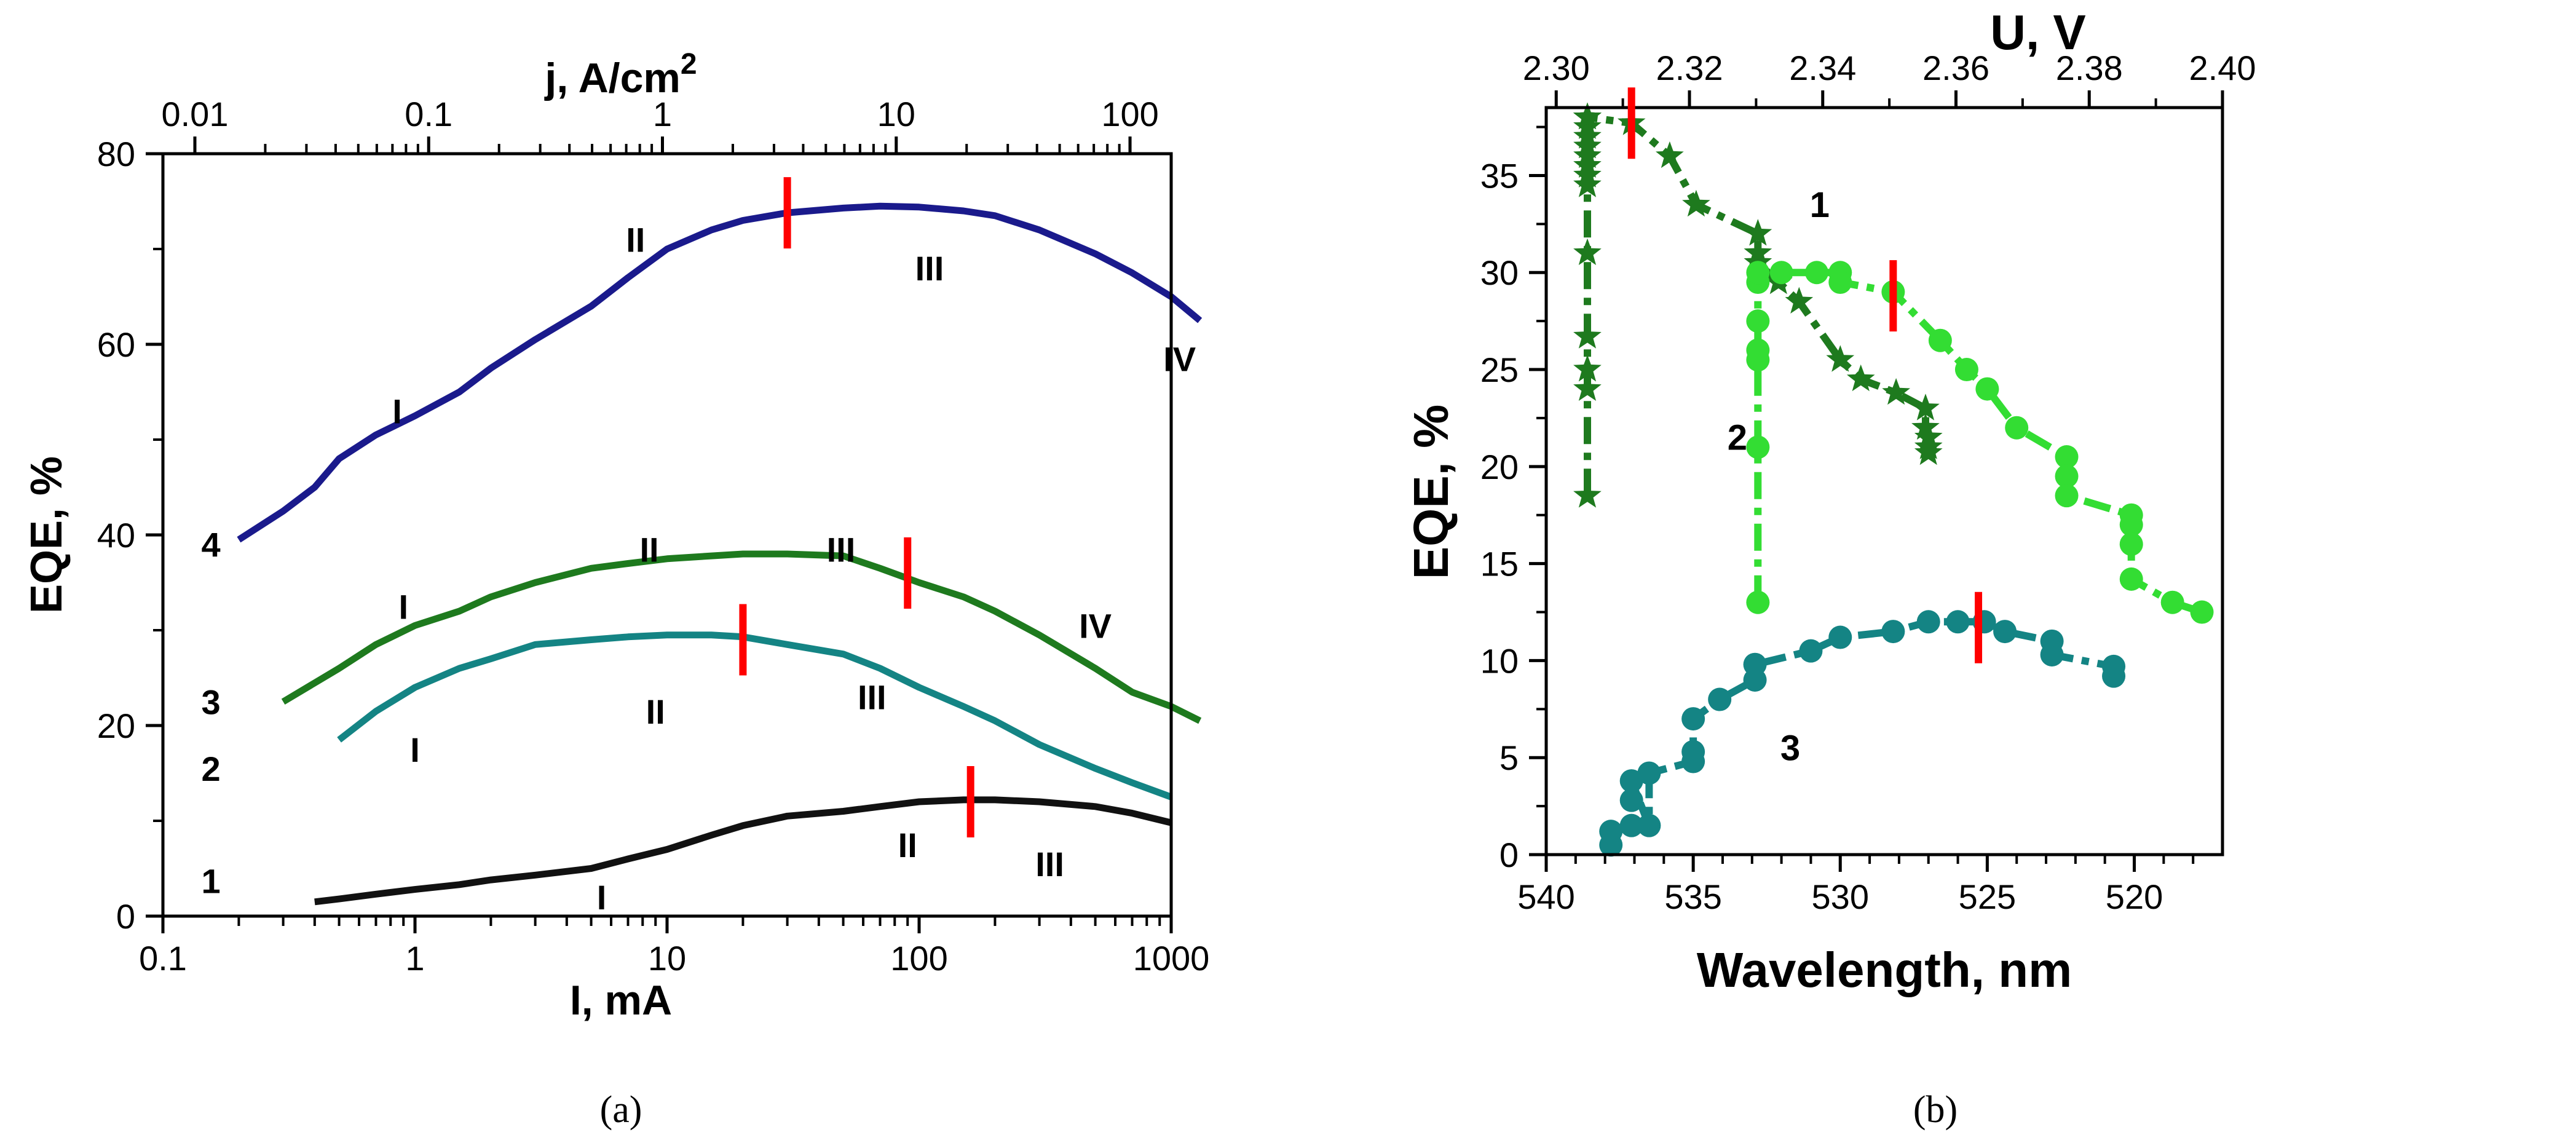 Image resolution: width=2576 pixels, height=1135 pixels. Describe the element at coordinates (667, 958) in the screenshot. I see `panel-a-x-tick-label: 10` at that location.